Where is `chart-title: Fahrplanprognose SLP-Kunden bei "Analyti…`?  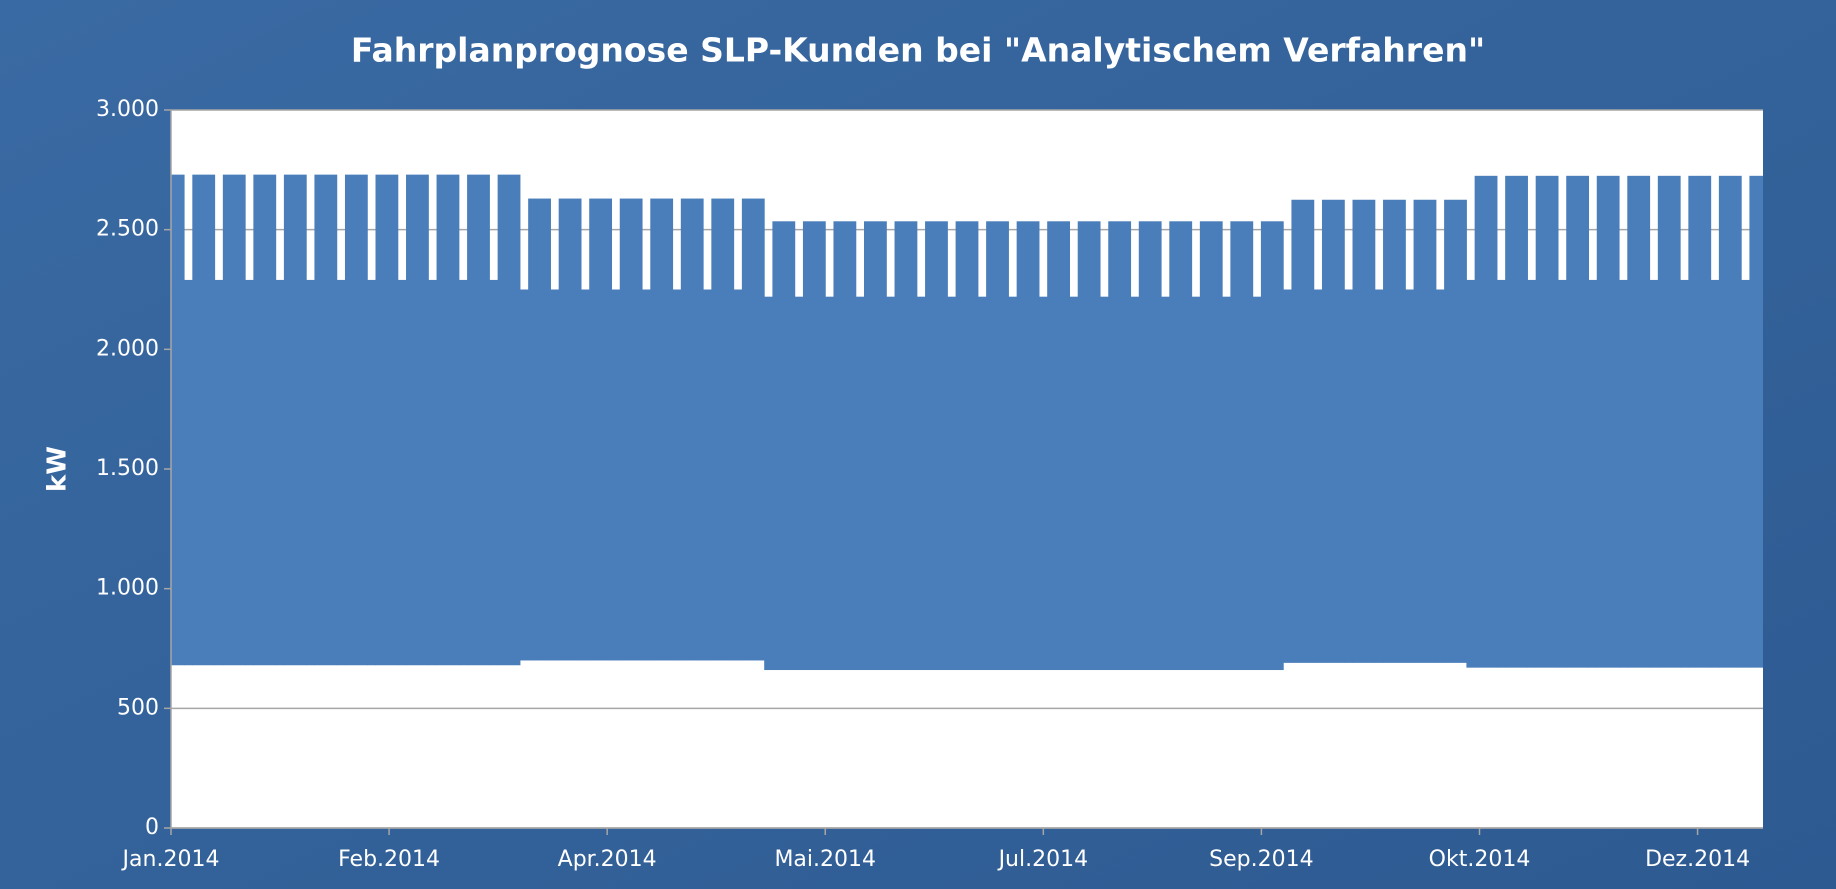
chart-title: Fahrplanprognose SLP-Kunden bei "Analyti… is located at coordinates (918, 50).